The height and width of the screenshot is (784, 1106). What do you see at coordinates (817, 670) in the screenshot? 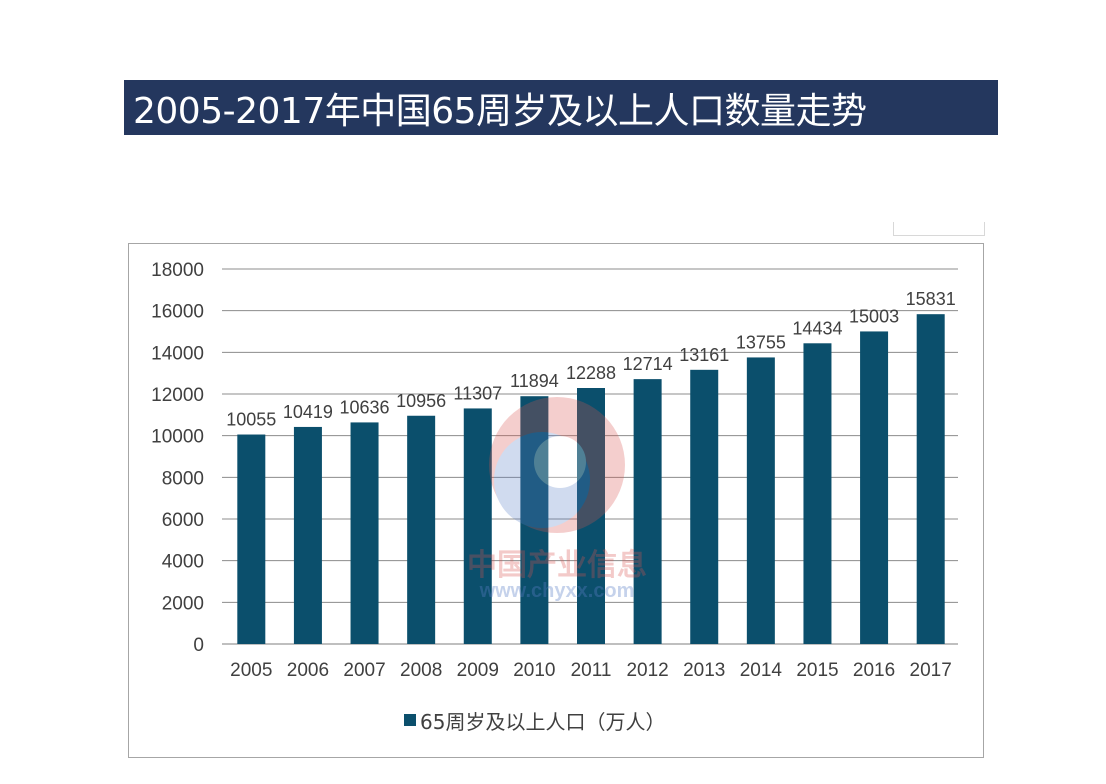
I see `x-tick-label: 2015` at bounding box center [817, 670].